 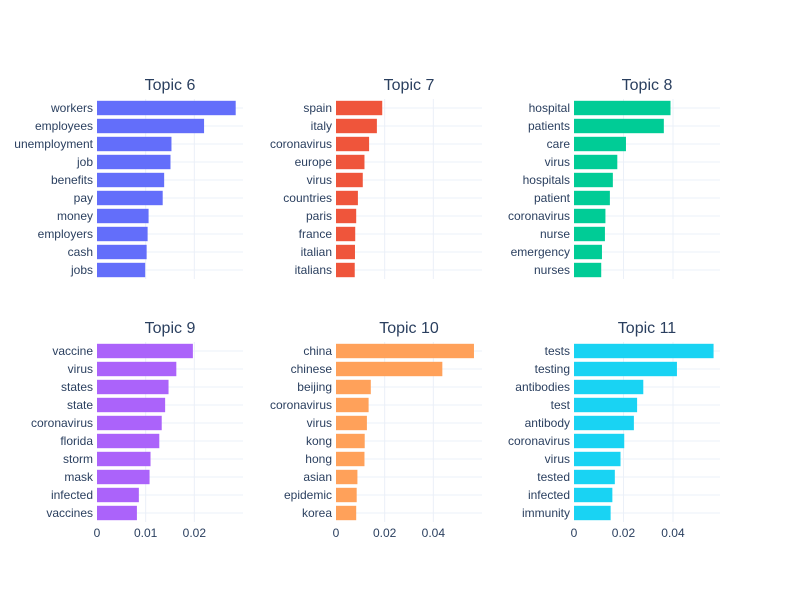 I want to click on panel-title: Topic 8, so click(x=647, y=85).